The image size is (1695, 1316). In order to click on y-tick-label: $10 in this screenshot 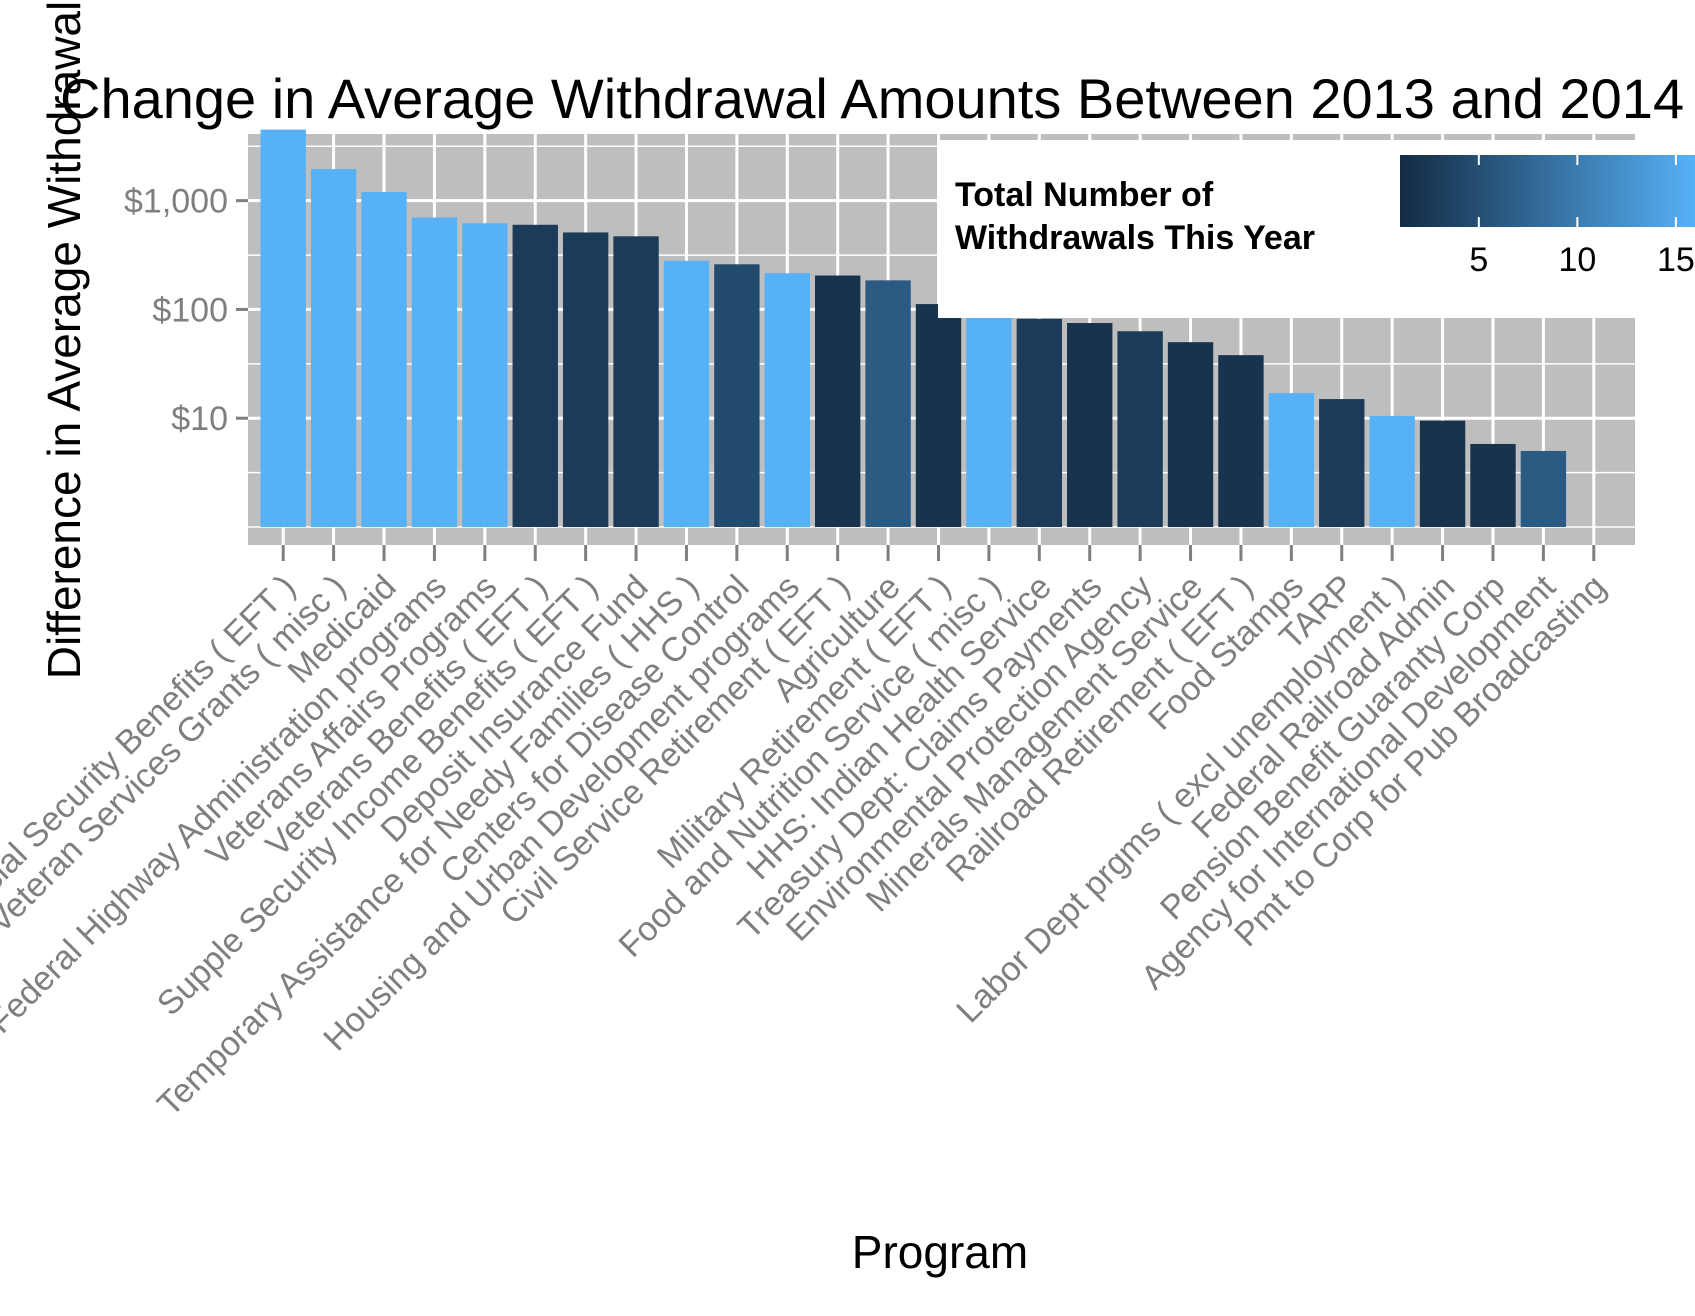, I will do `click(199, 419)`.